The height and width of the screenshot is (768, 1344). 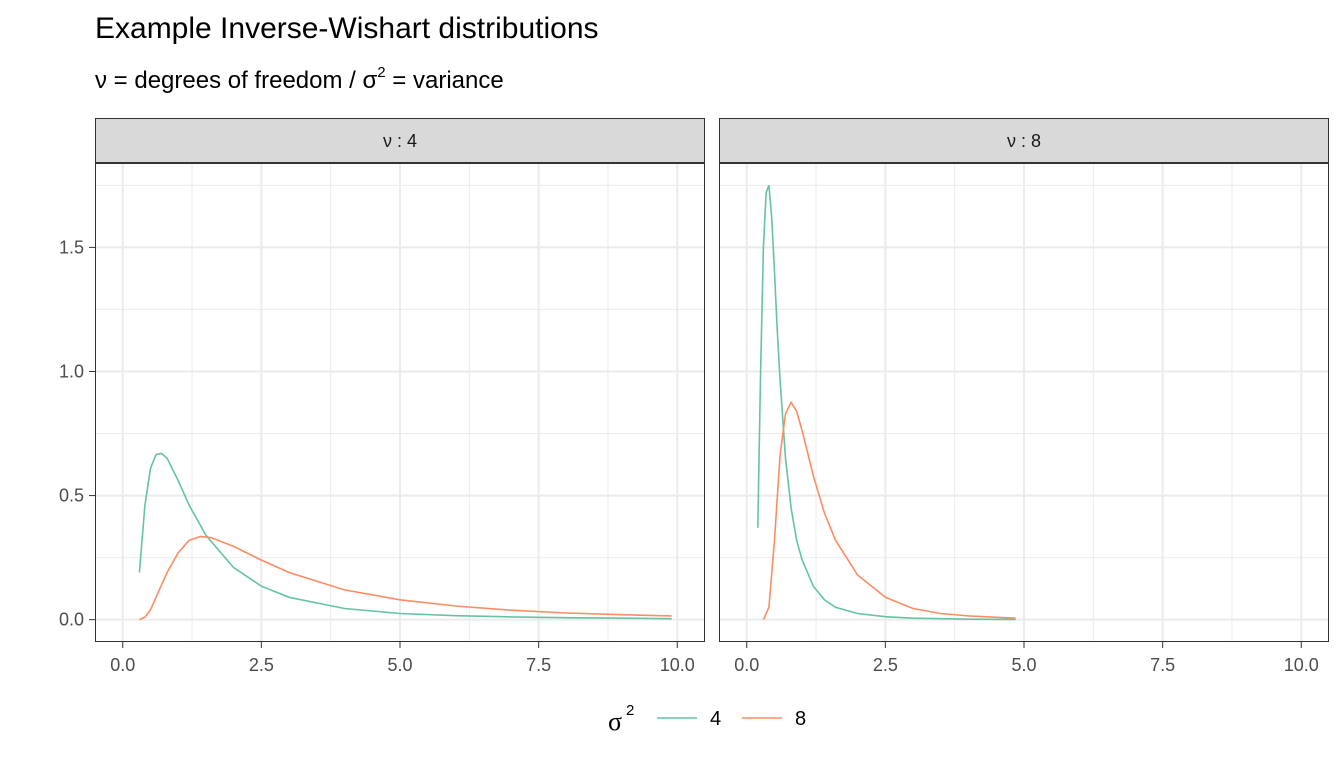 What do you see at coordinates (444, 80) in the screenshot?
I see `subtitle-text-2: = variance` at bounding box center [444, 80].